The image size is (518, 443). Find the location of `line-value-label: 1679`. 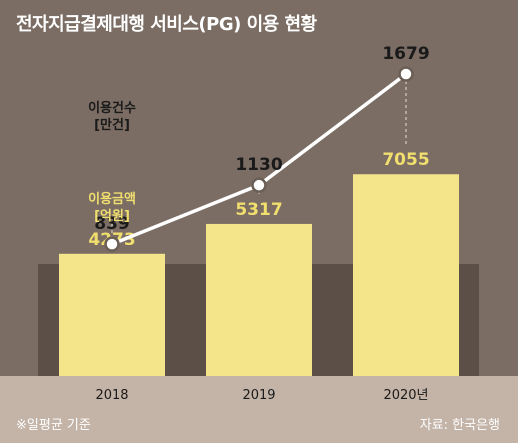

line-value-label: 1679 is located at coordinates (405, 54).